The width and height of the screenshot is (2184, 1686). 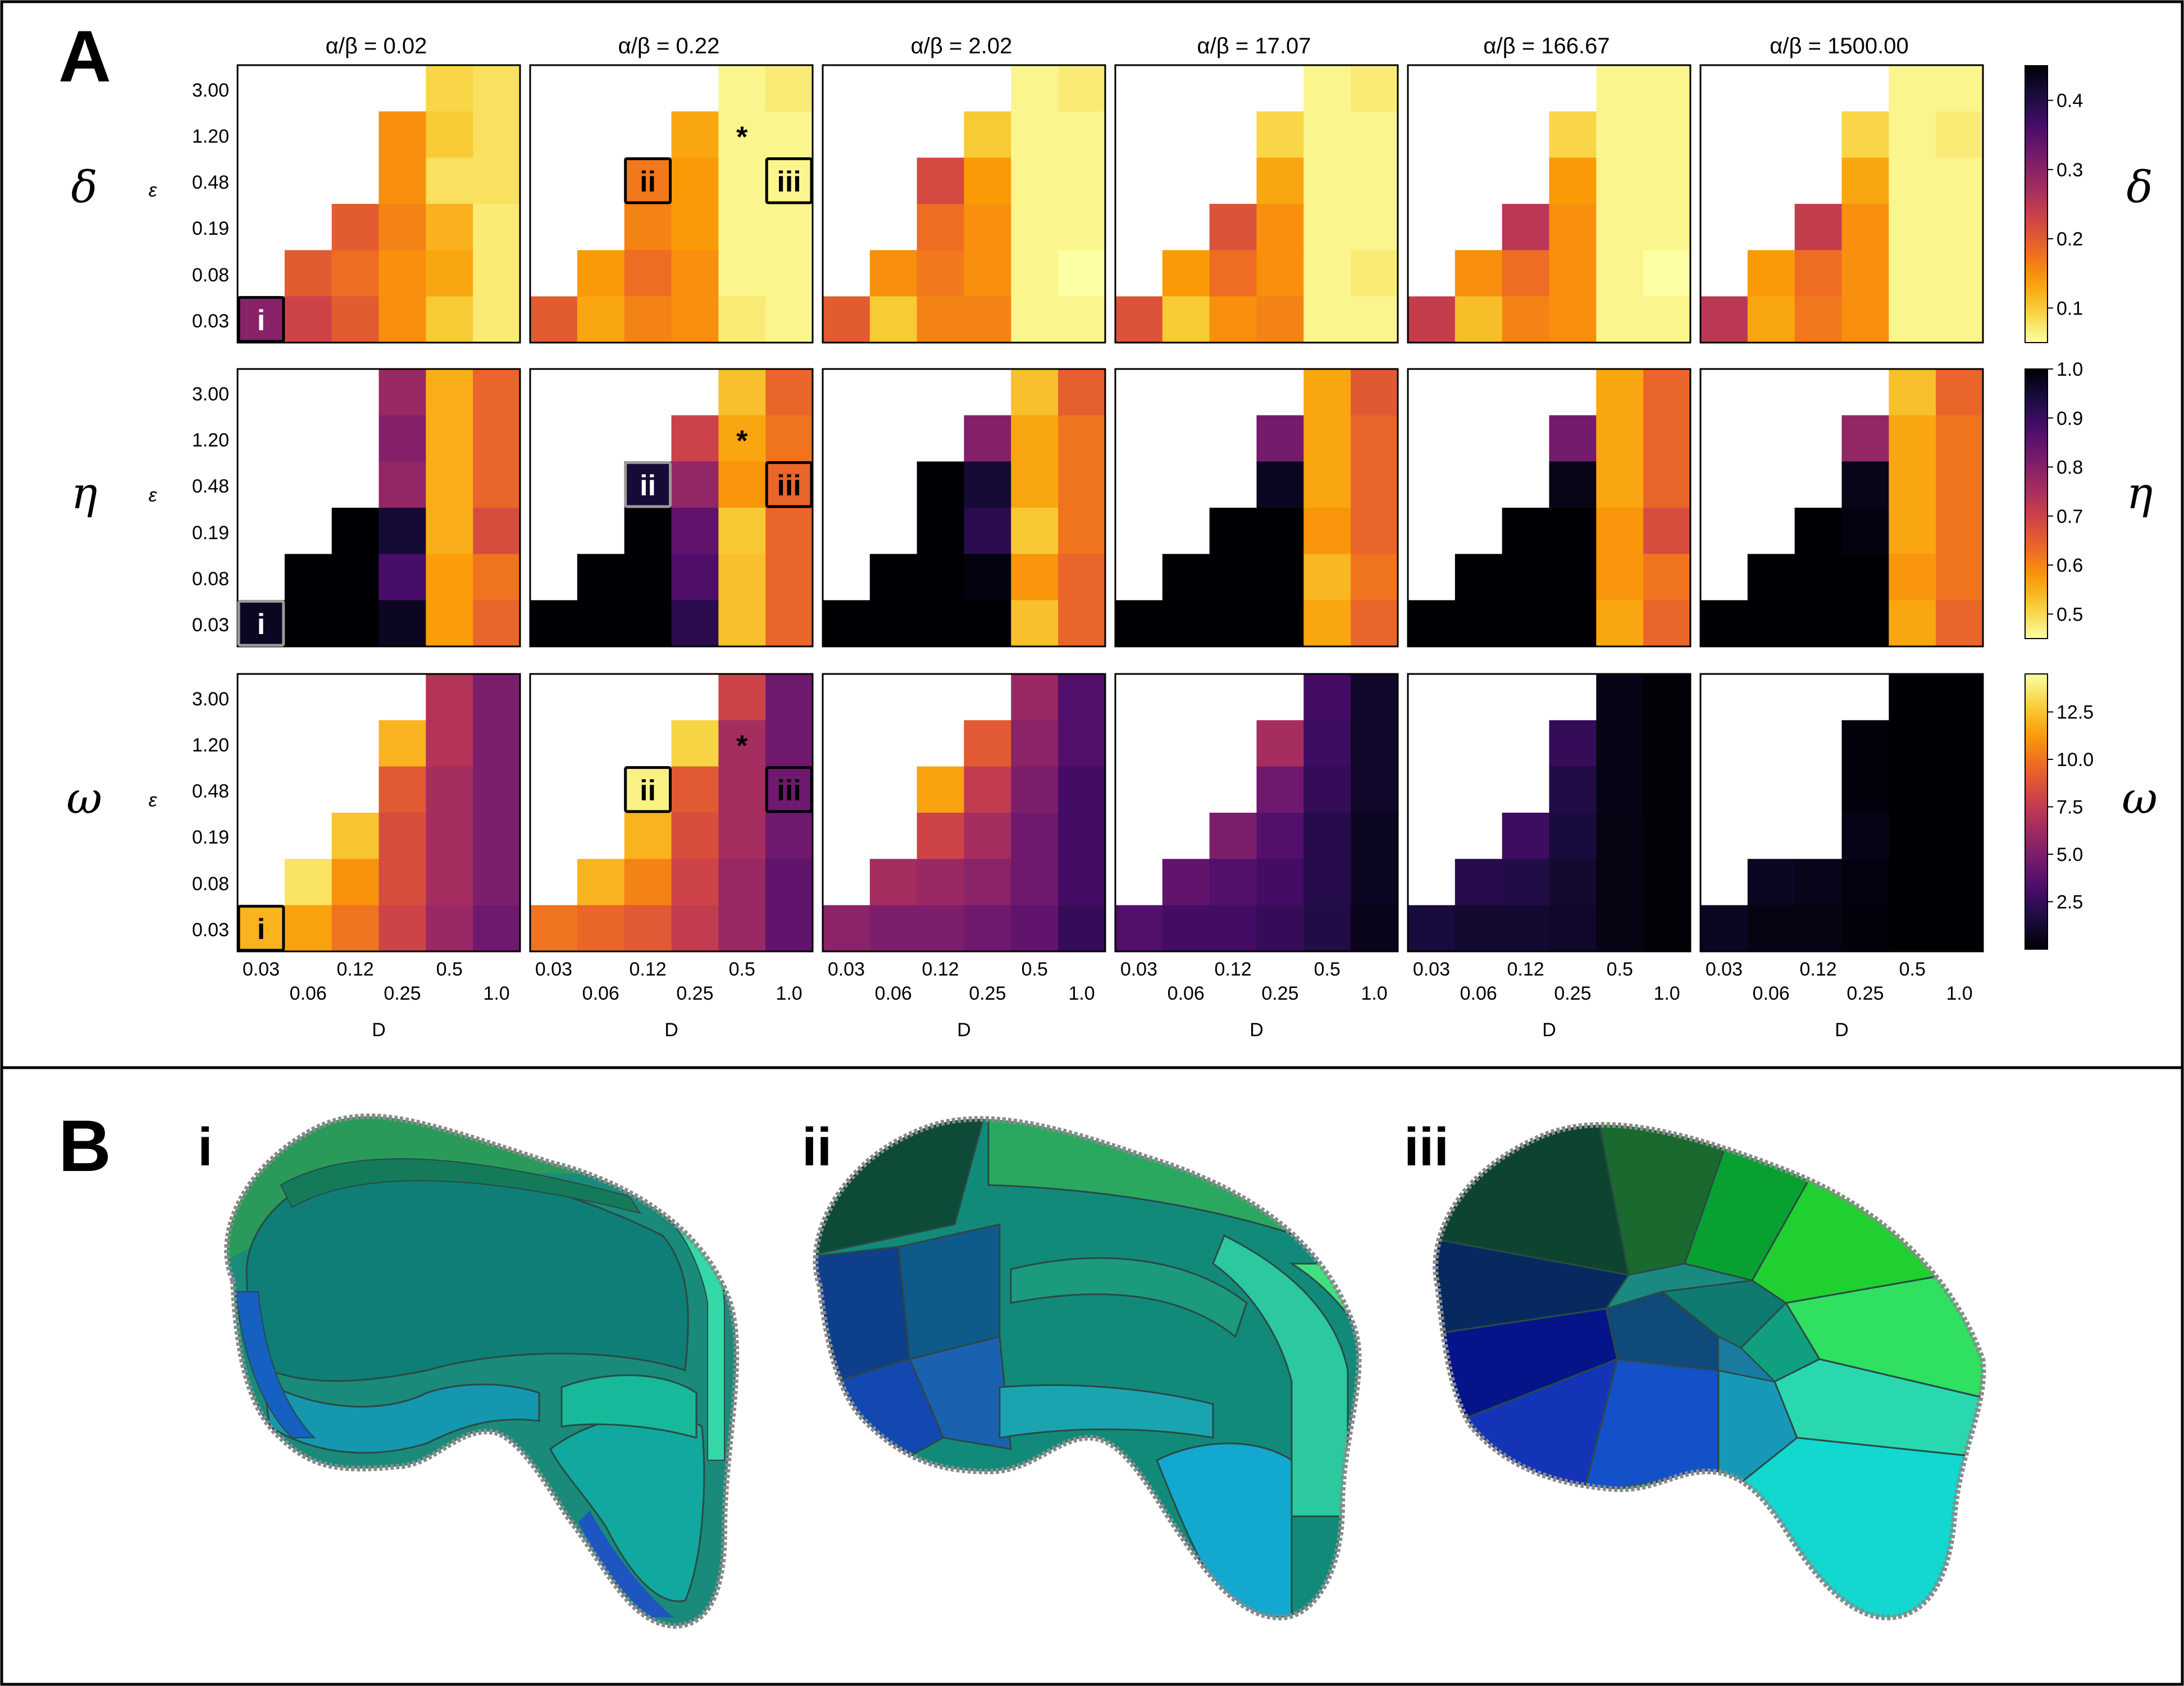 What do you see at coordinates (600, 993) in the screenshot?
I see `x-tick: 0.06` at bounding box center [600, 993].